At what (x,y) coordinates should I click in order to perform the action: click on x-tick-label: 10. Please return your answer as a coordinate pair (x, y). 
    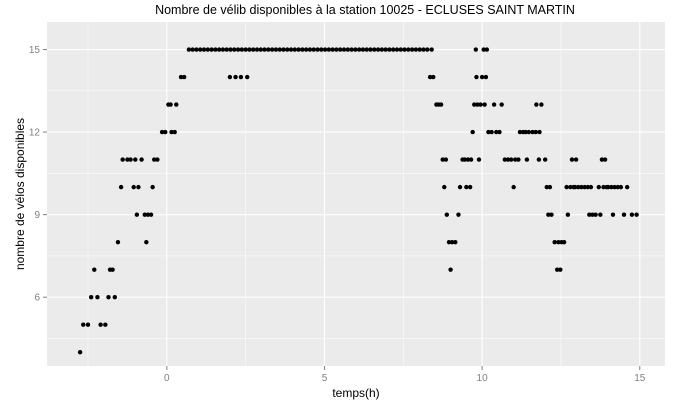
    Looking at the image, I should click on (483, 378).